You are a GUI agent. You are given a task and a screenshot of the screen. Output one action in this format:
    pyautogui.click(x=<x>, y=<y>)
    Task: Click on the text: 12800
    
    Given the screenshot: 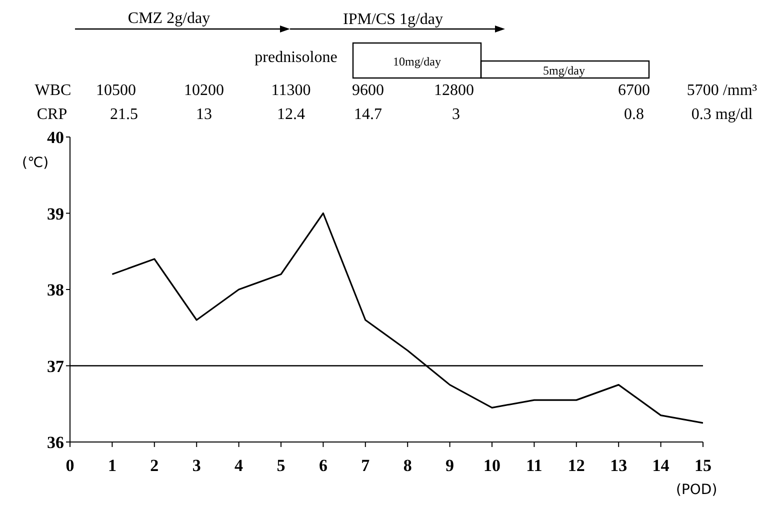 What is the action you would take?
    pyautogui.click(x=454, y=91)
    